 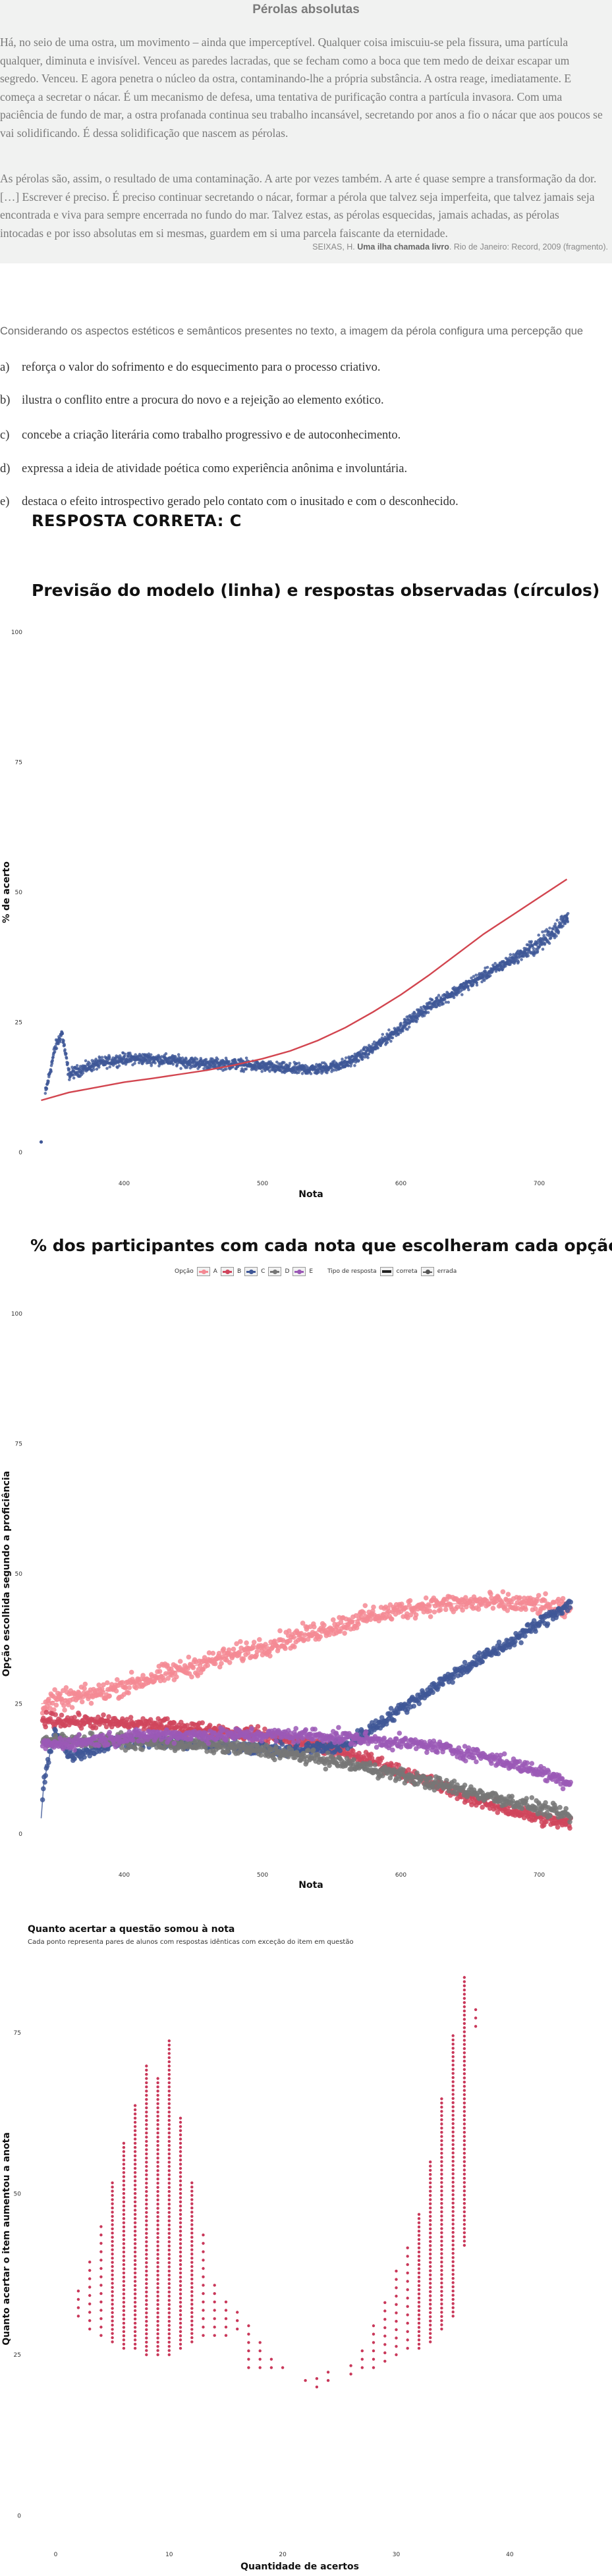 I want to click on legend-option-title: Opção, so click(x=184, y=1271).